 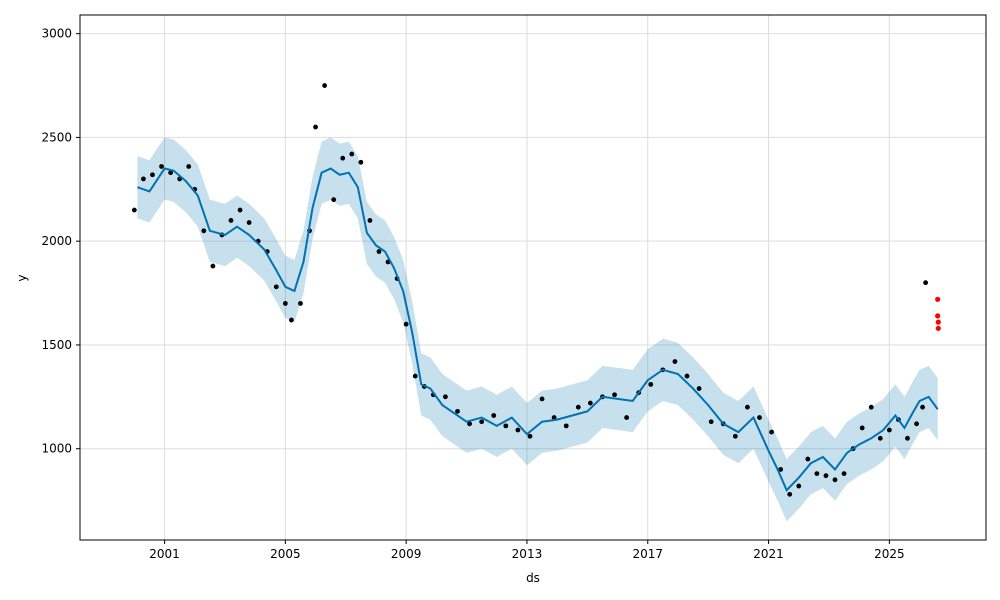 What do you see at coordinates (285, 554) in the screenshot?
I see `x-tick-label: 2005` at bounding box center [285, 554].